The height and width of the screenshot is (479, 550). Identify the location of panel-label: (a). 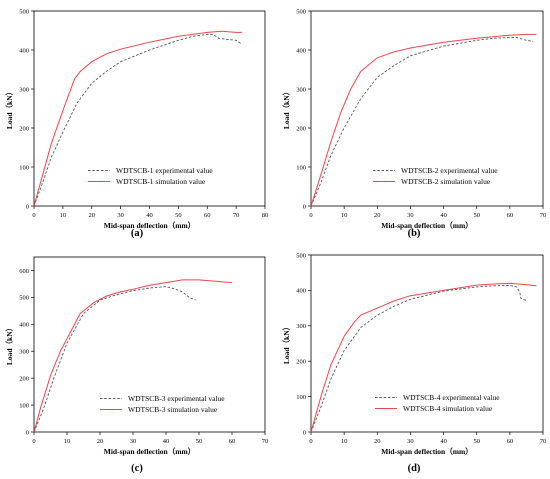
(137, 233).